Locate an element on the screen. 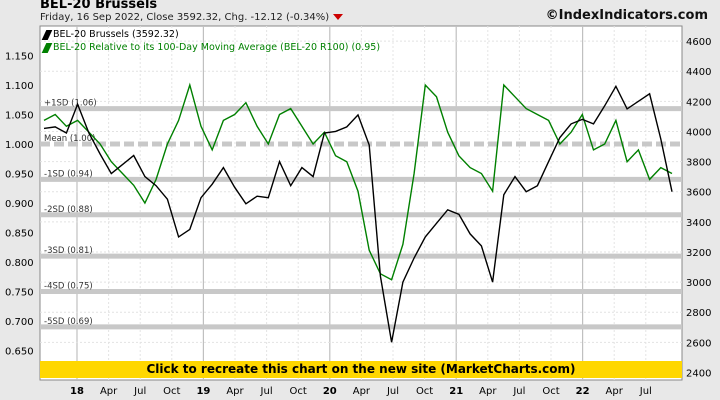 The height and width of the screenshot is (400, 720). right-tick-label: 3400 is located at coordinates (698, 223).